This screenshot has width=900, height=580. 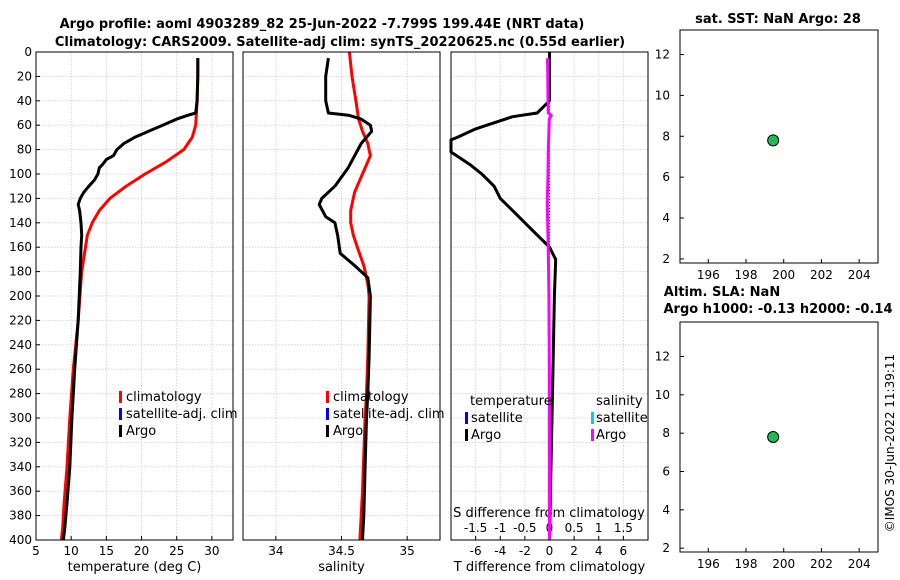 I want to click on x-tick-label: 25, so click(x=176, y=551).